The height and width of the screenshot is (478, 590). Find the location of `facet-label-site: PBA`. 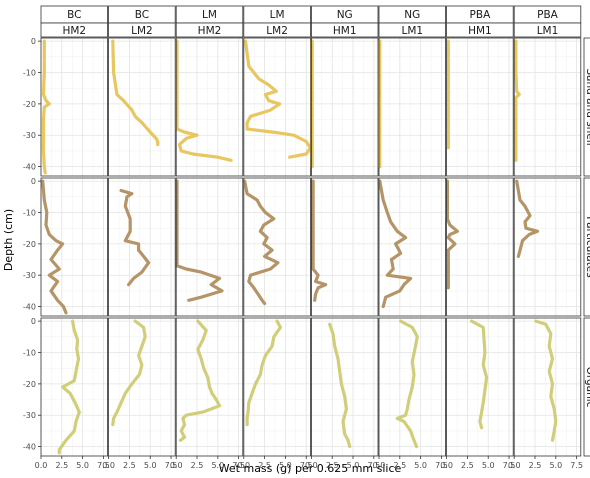

facet-label-site: PBA is located at coordinates (548, 15).